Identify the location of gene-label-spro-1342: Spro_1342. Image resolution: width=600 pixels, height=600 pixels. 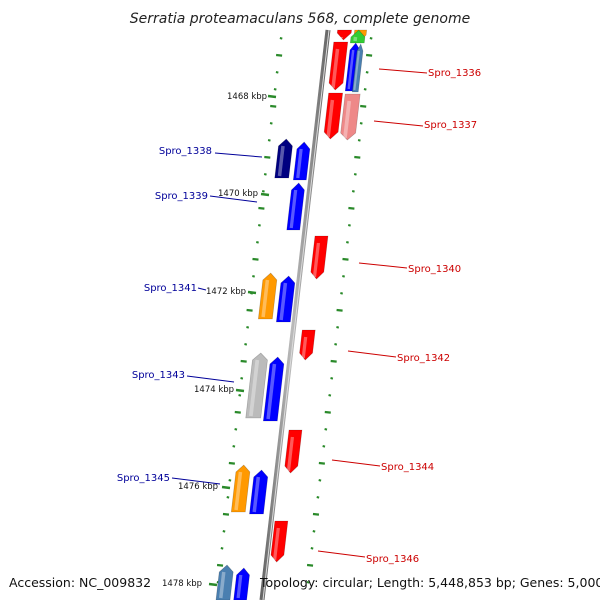
(398, 357).